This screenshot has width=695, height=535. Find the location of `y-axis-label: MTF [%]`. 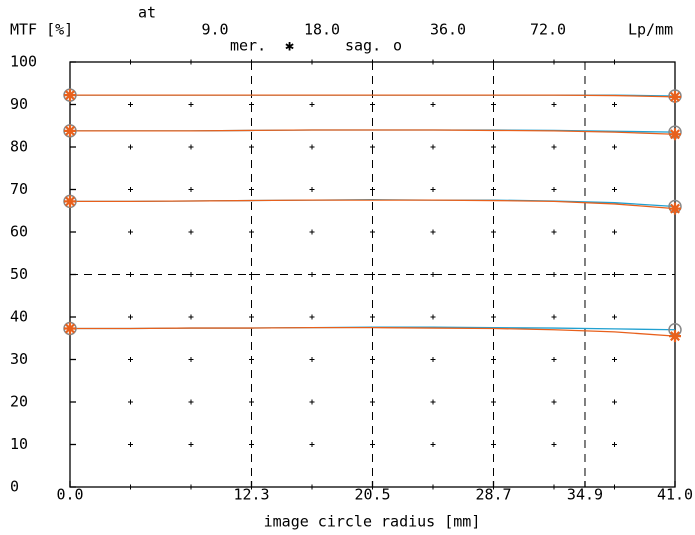

y-axis-label: MTF [%] is located at coordinates (41, 30).